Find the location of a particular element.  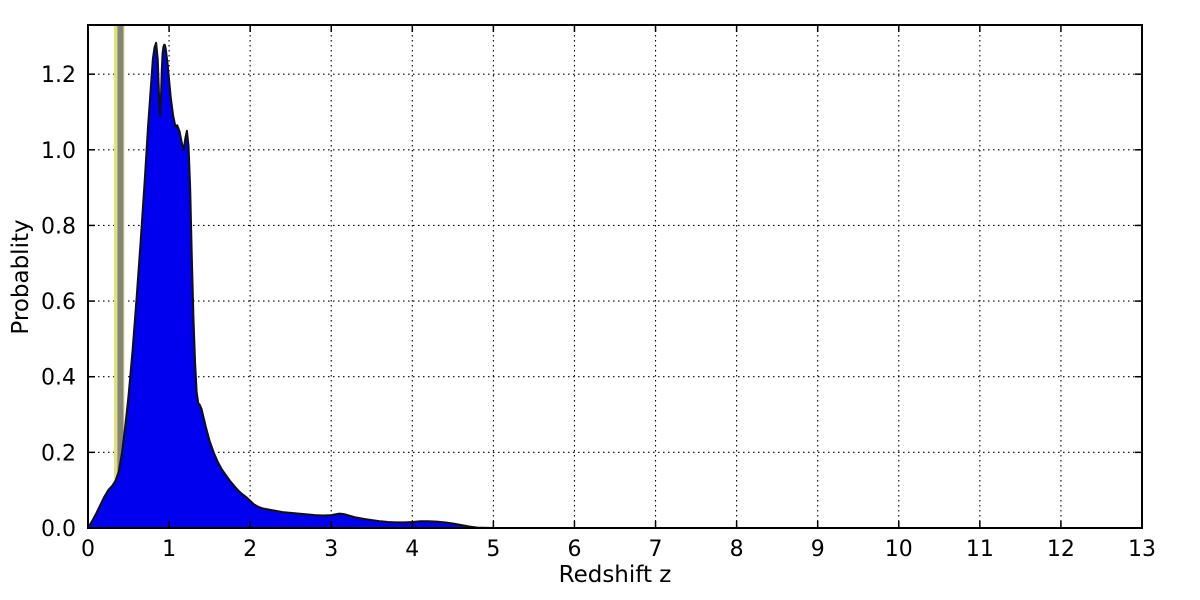

x-tick-label: 8 is located at coordinates (737, 549).